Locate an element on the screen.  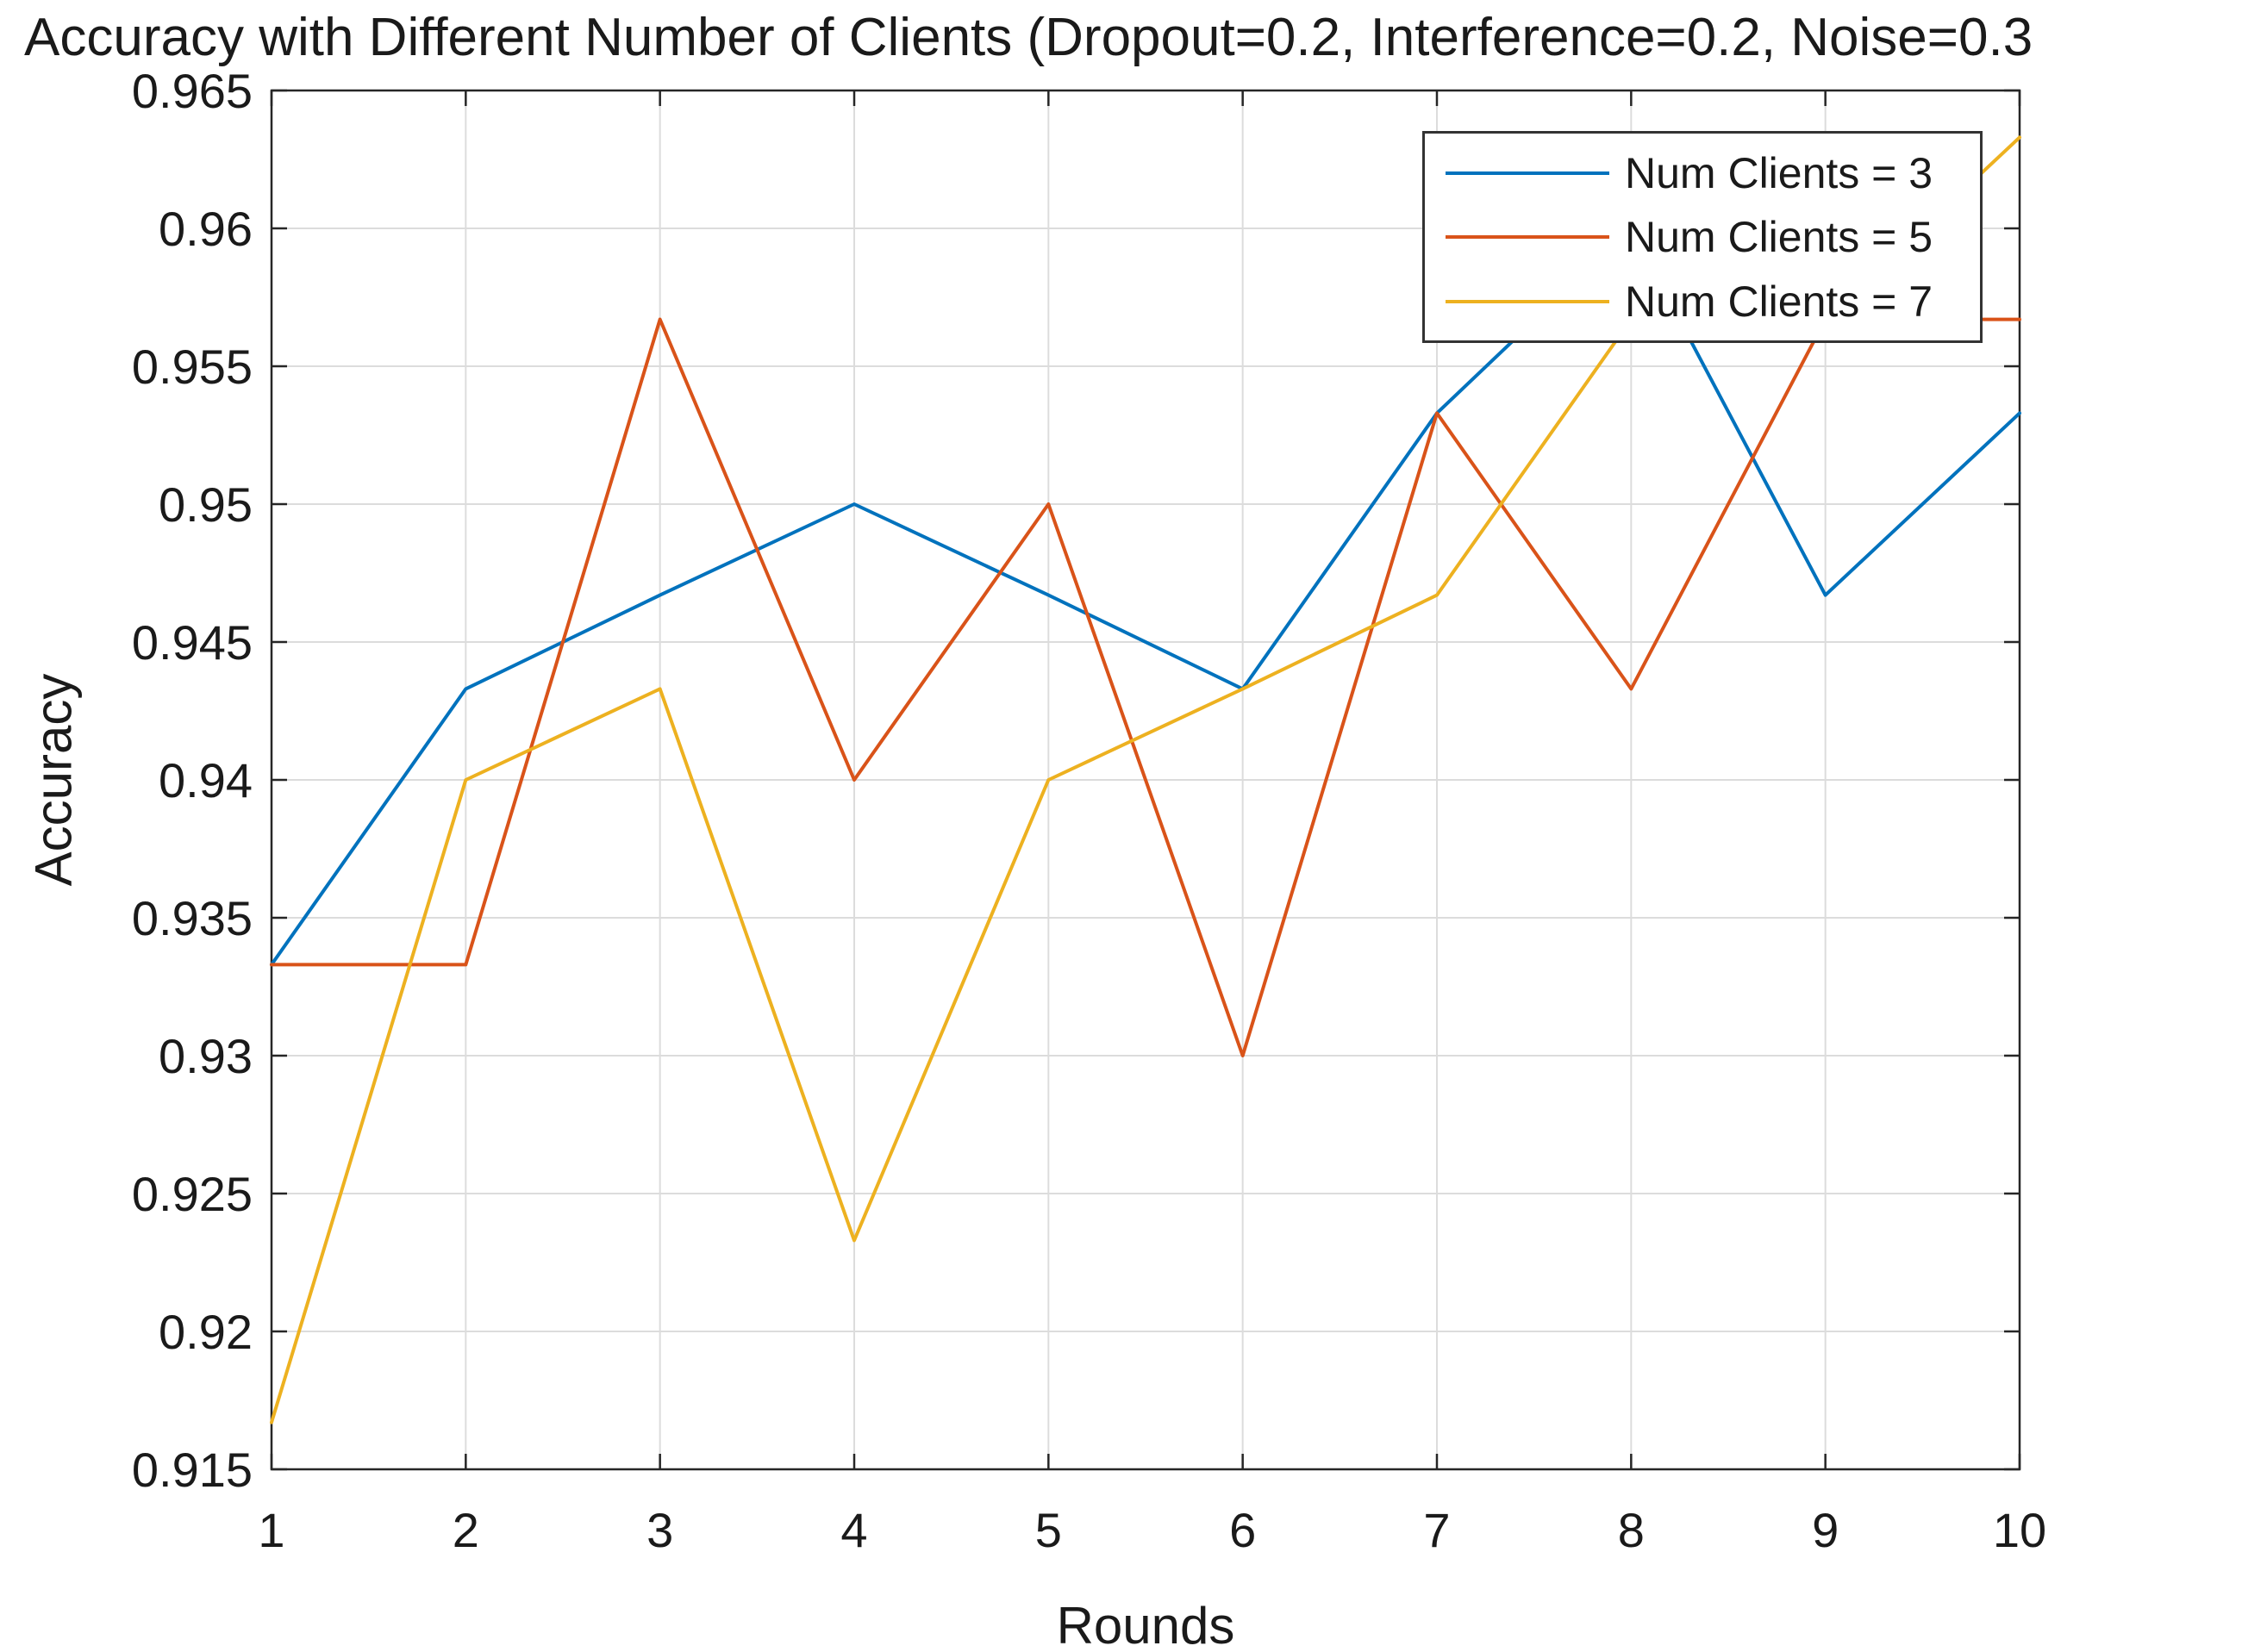
y-tick-label: 0.96 is located at coordinates (206, 229).